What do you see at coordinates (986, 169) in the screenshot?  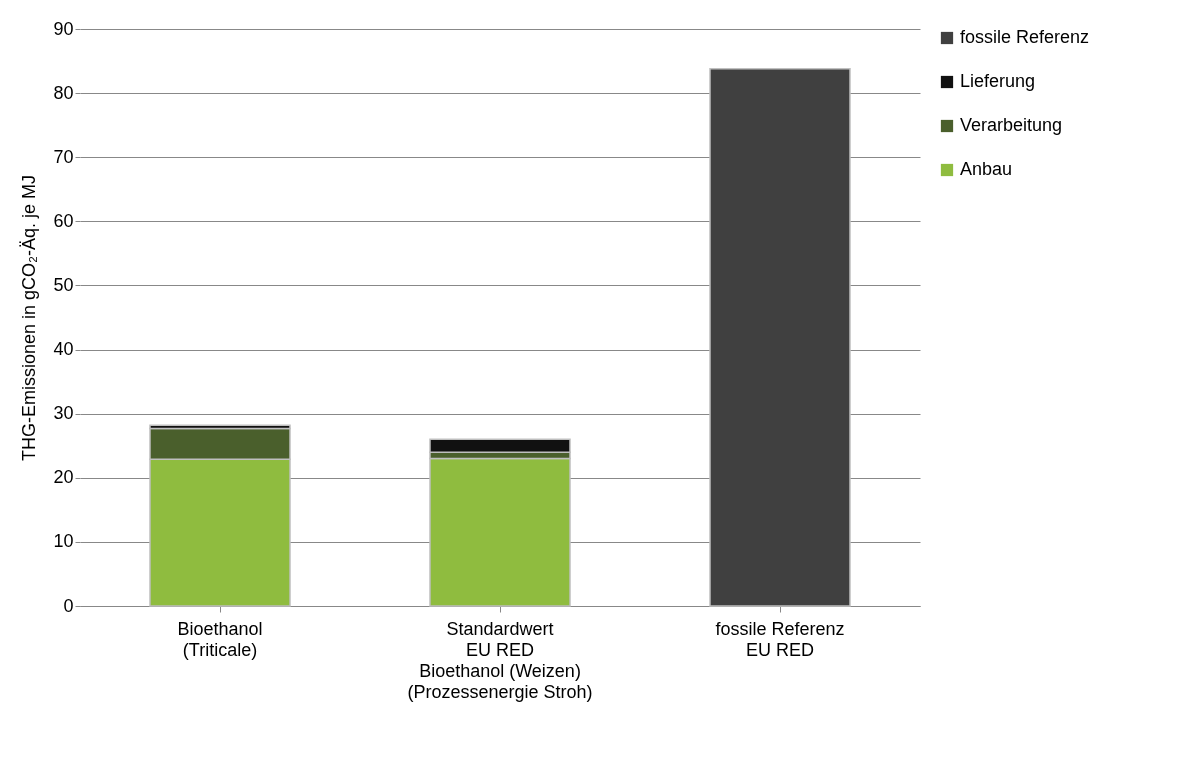 I see `legend-label: Anbau` at bounding box center [986, 169].